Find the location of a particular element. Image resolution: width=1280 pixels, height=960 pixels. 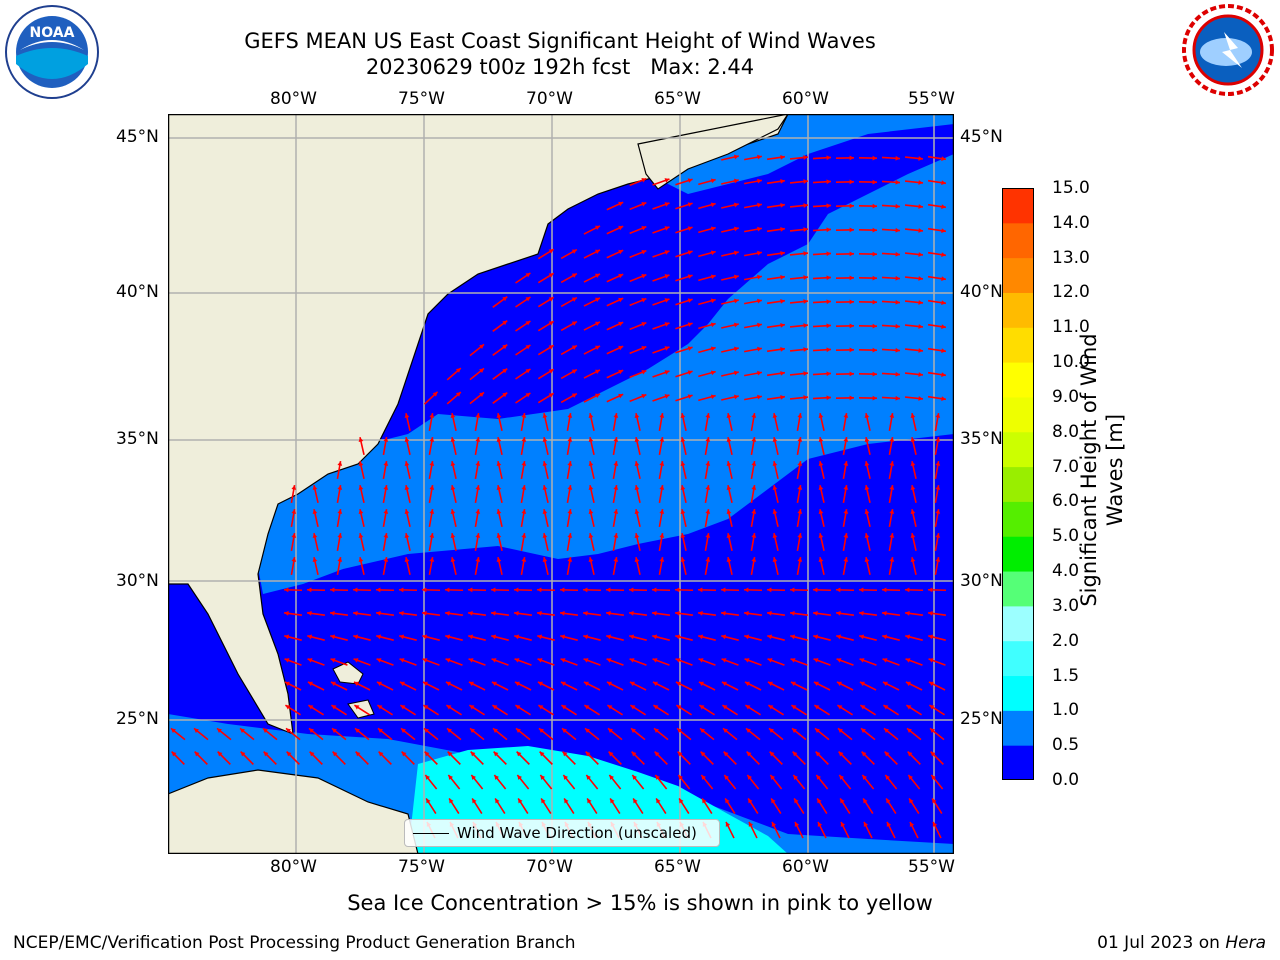

lat-tick-right-2: 40°N is located at coordinates (981, 292).